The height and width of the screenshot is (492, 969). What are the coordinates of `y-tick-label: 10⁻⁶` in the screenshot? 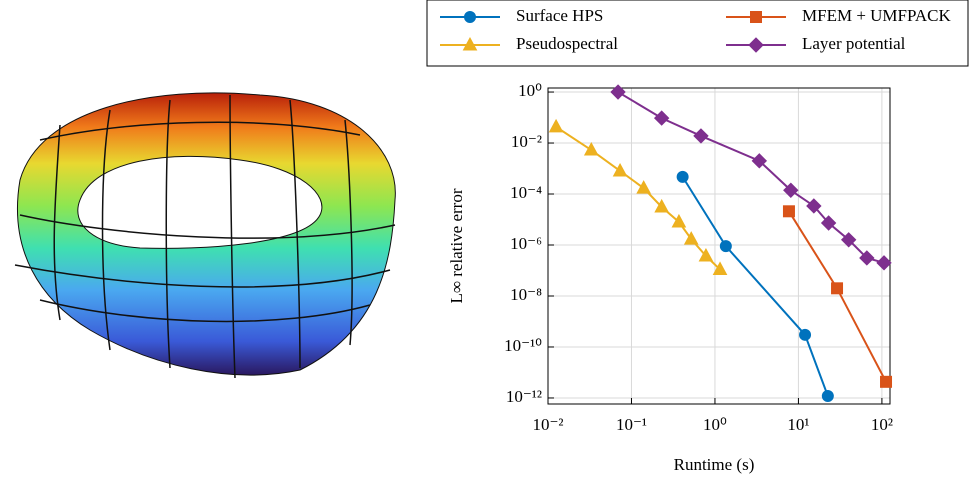 It's located at (526, 243).